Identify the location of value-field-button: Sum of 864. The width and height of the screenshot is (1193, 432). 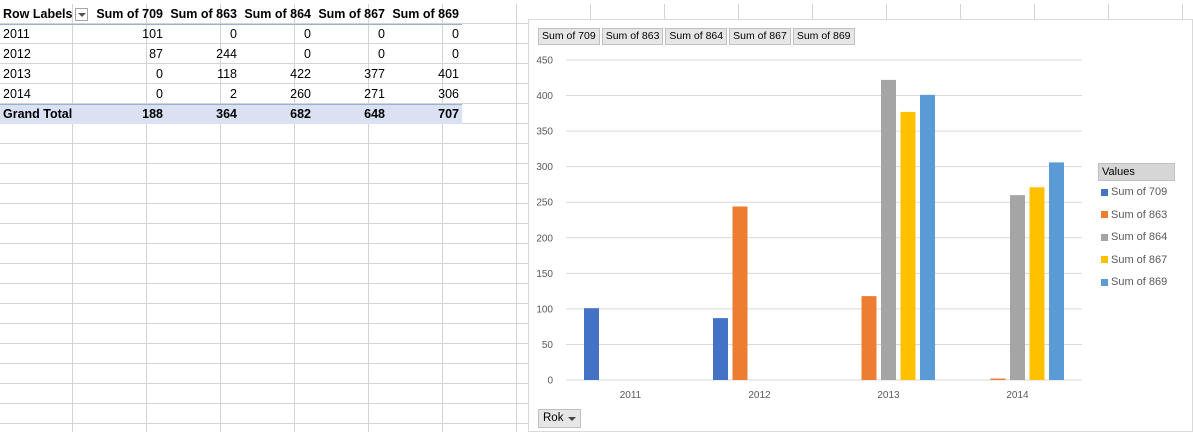
(696, 36).